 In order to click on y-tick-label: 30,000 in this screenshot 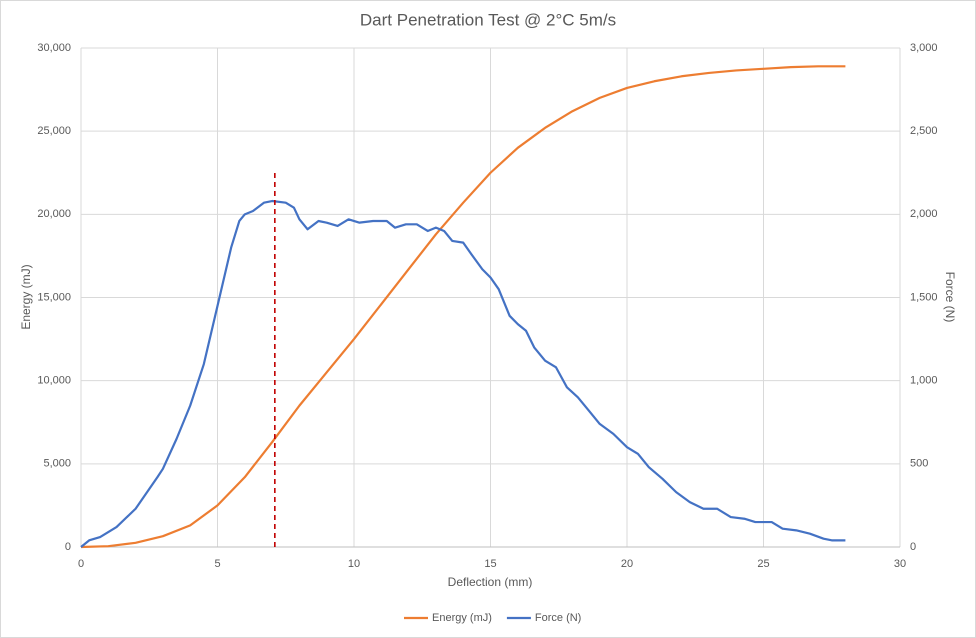, I will do `click(54, 48)`.